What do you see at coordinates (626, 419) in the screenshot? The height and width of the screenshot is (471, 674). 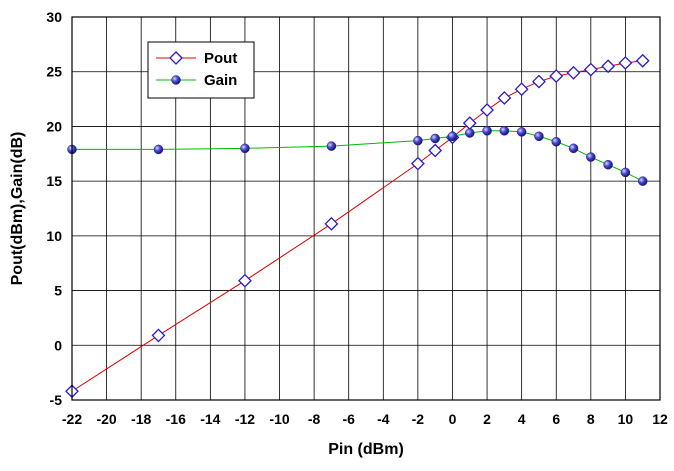 I see `x-tick-label: 10` at bounding box center [626, 419].